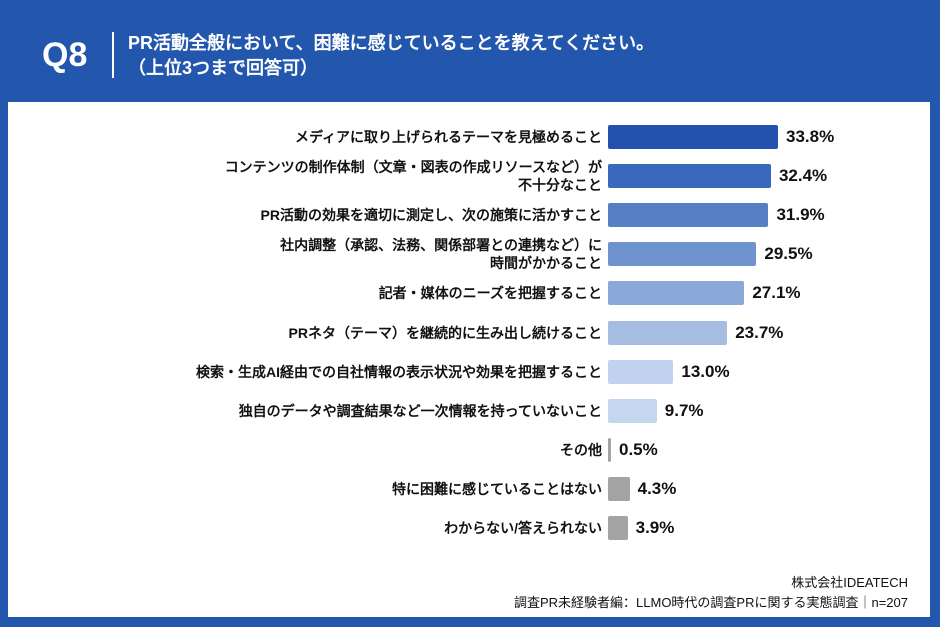 The height and width of the screenshot is (627, 940). What do you see at coordinates (759, 332) in the screenshot?
I see `value-label: 23.7%` at bounding box center [759, 332].